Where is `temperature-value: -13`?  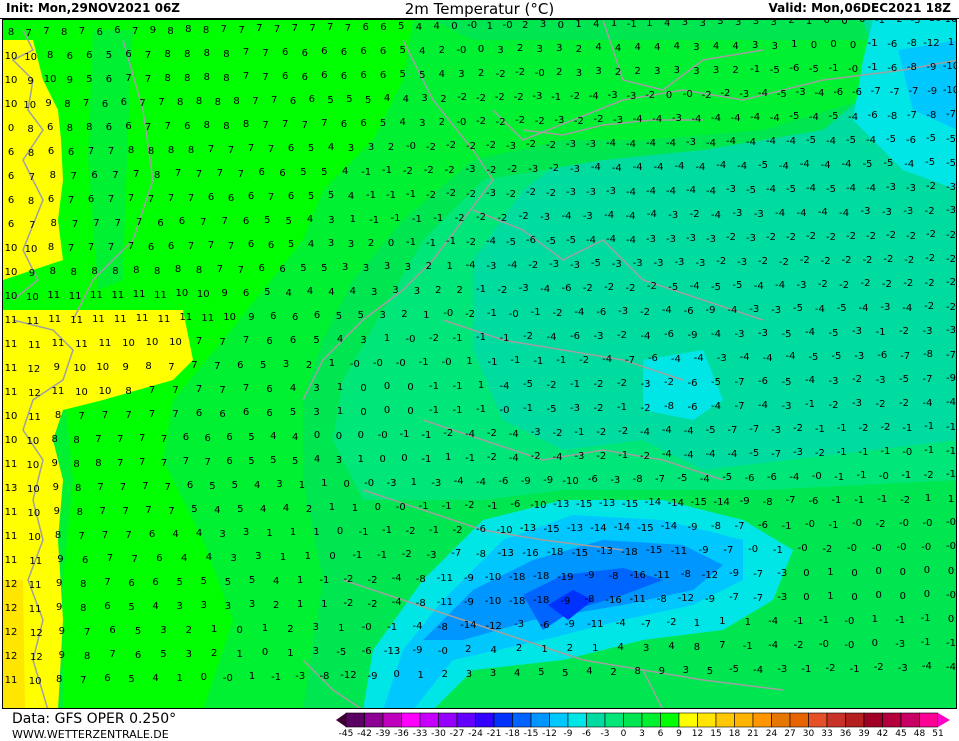
temperature-value: -13 is located at coordinates (607, 504).